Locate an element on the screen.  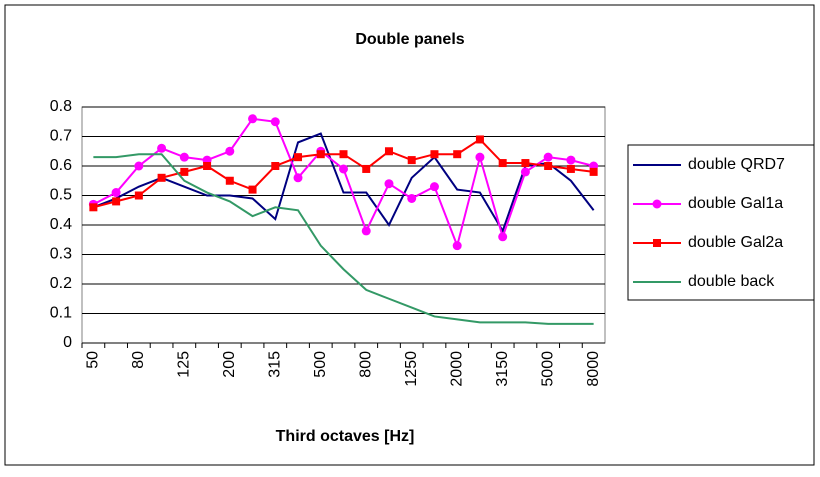
y-tick-label: 0.5 is located at coordinates (61, 195).